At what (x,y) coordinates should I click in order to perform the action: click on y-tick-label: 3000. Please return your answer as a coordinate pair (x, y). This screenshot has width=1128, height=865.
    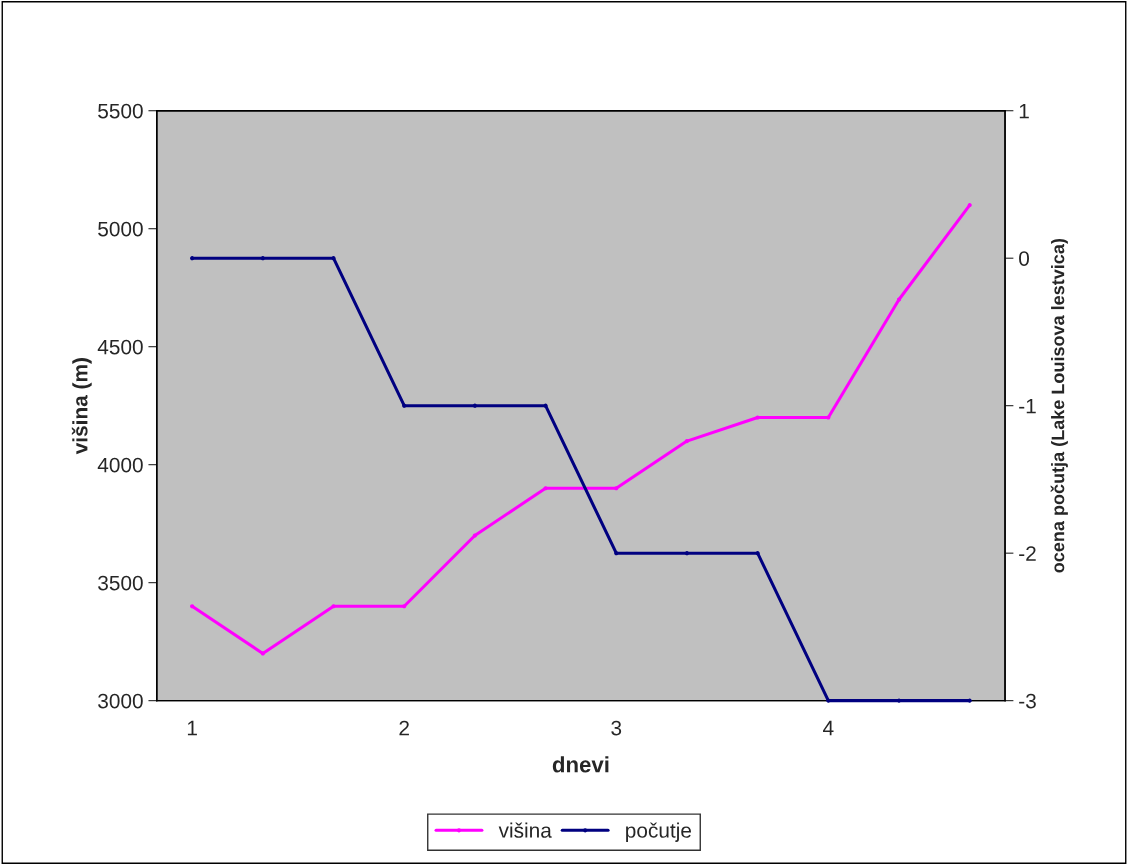
    Looking at the image, I should click on (120, 701).